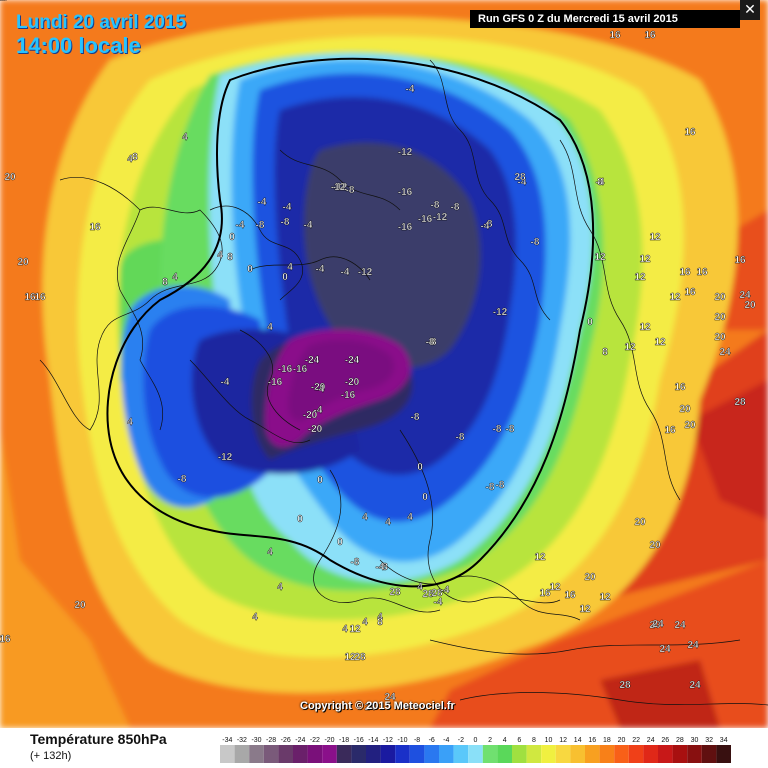 This screenshot has height=768, width=768. I want to click on scale-value: -28, so click(271, 740).